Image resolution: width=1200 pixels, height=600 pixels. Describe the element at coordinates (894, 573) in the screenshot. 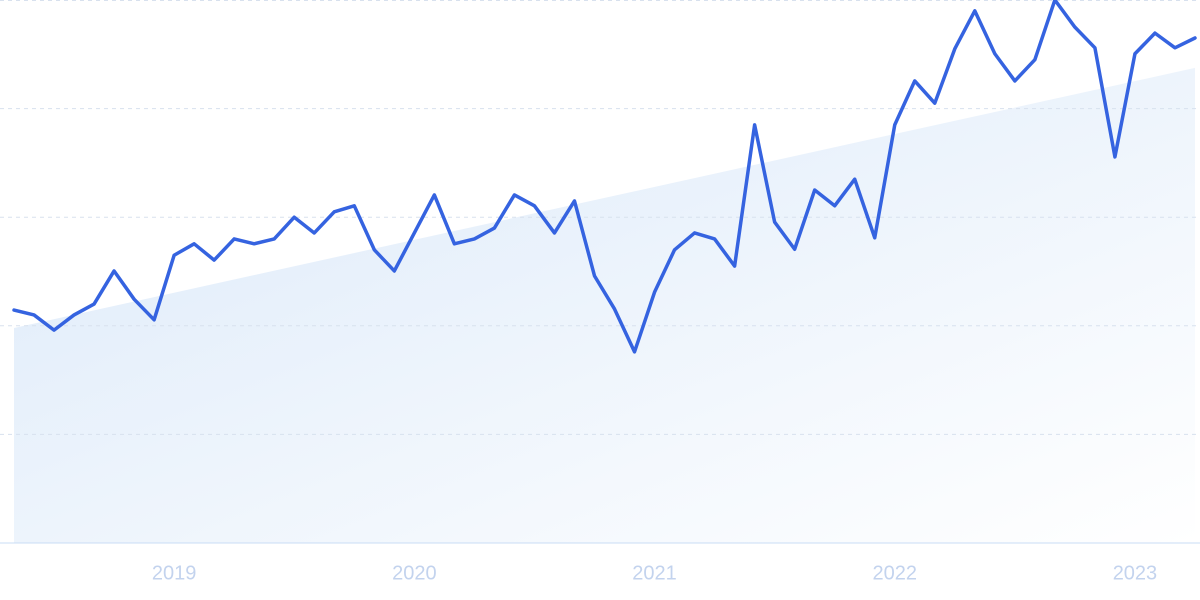

I see `x-tick-label: 2022` at that location.